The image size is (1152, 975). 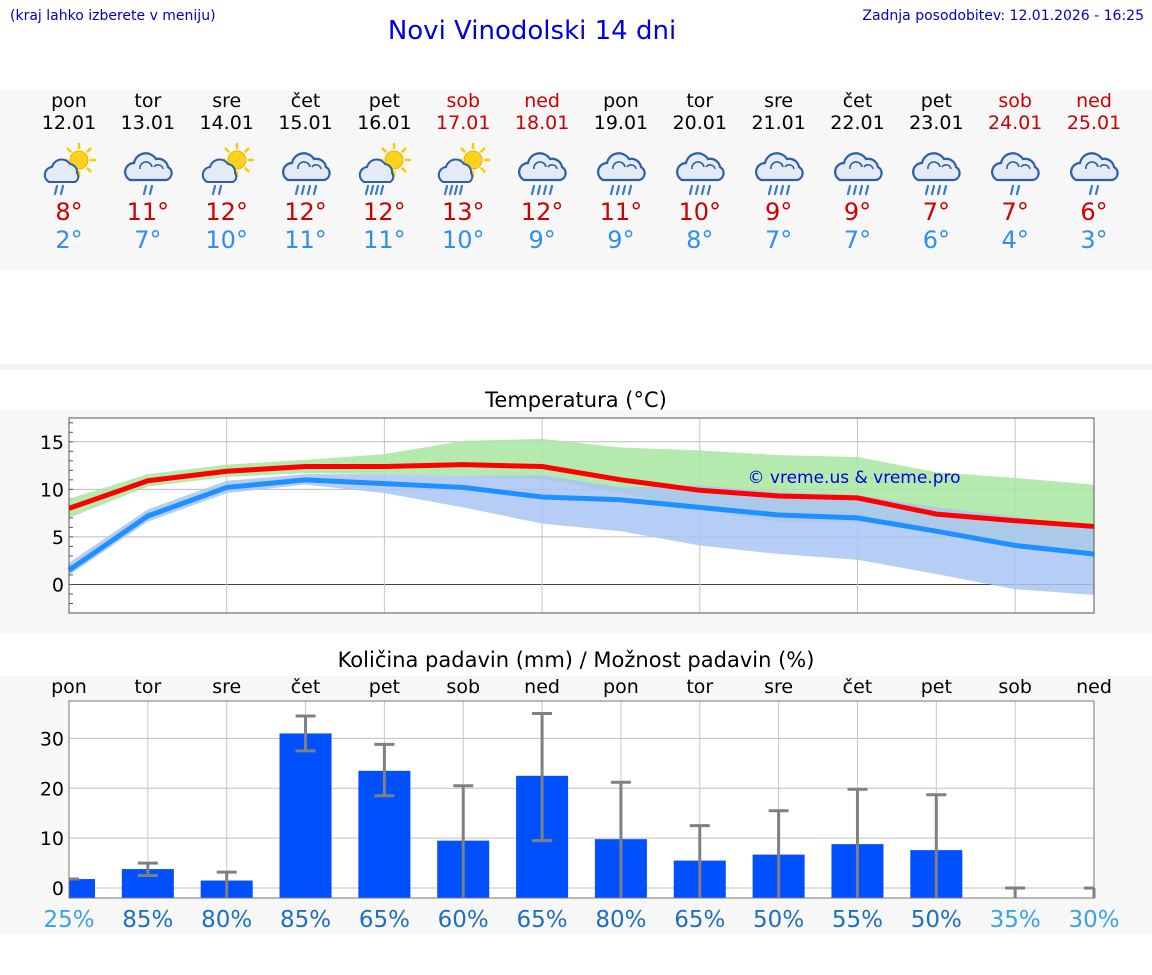 I want to click on sun-cloud-rain-icon, so click(x=227, y=169).